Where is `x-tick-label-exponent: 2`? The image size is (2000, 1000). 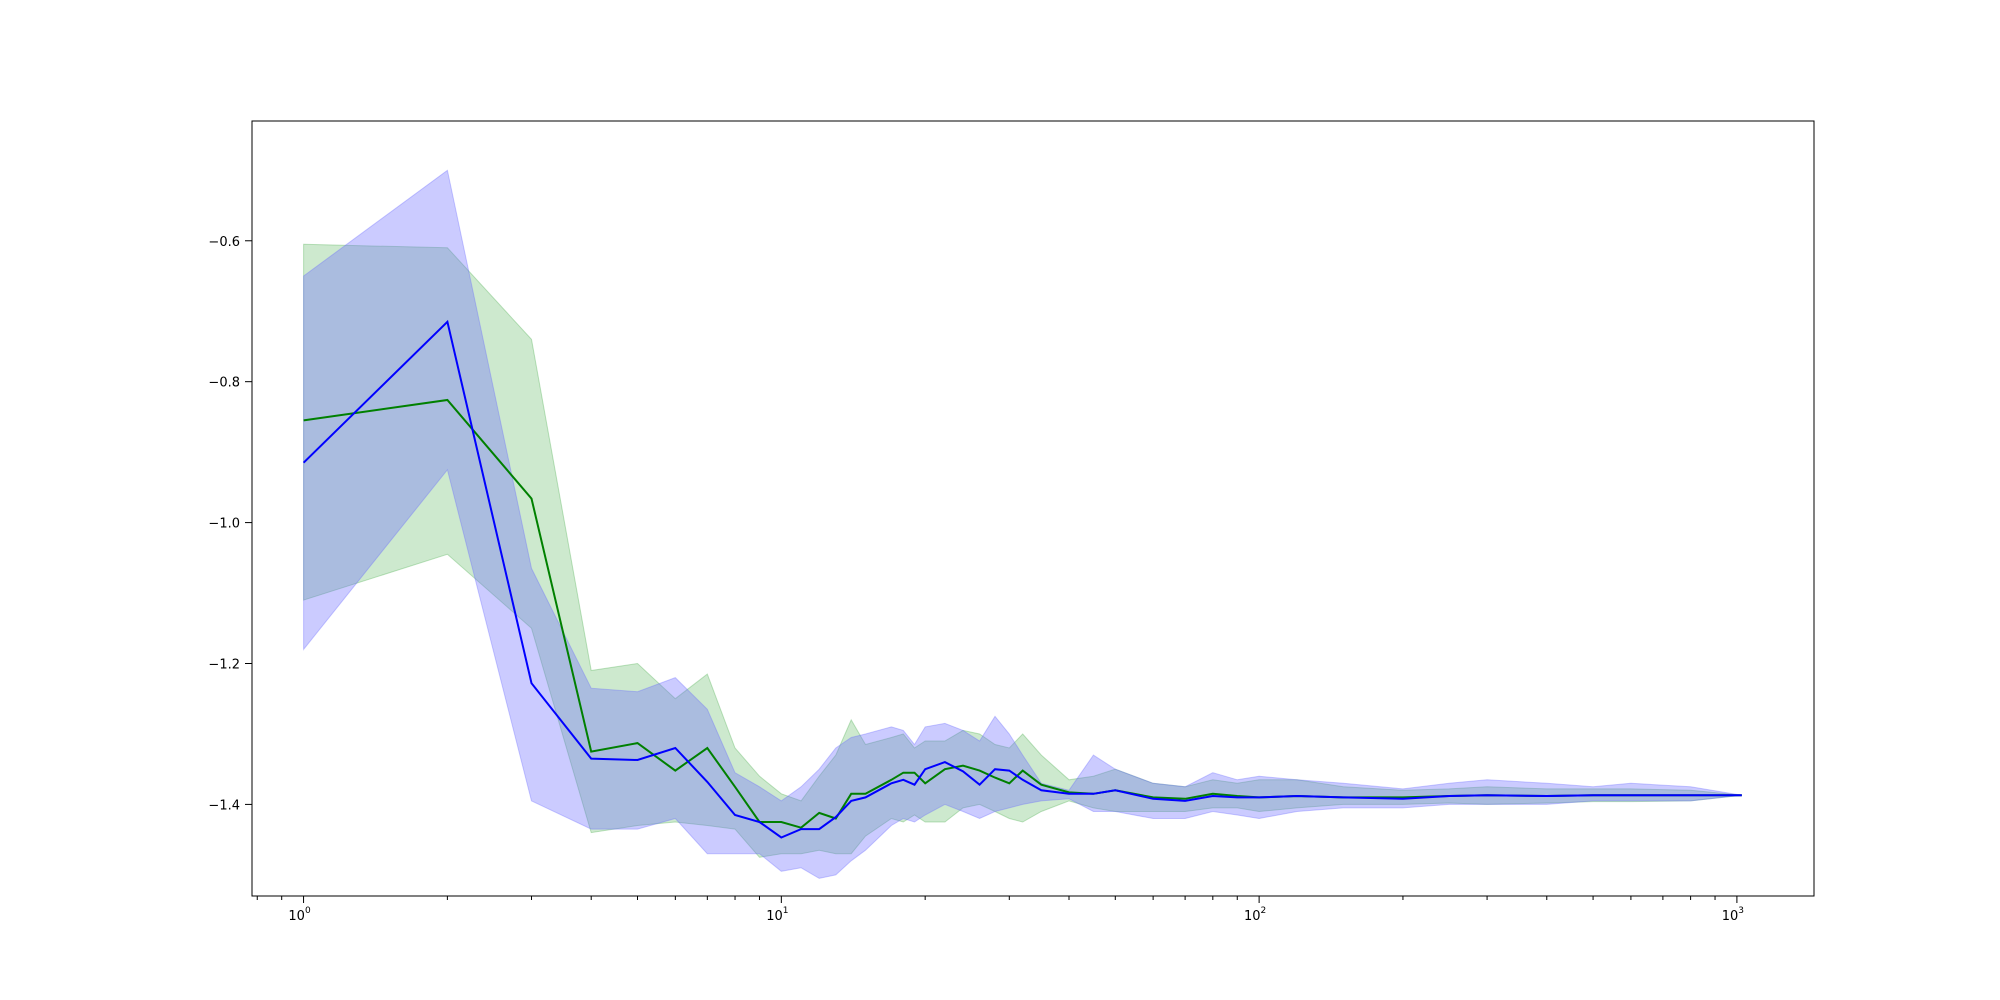
x-tick-label-exponent: 2 is located at coordinates (1264, 911).